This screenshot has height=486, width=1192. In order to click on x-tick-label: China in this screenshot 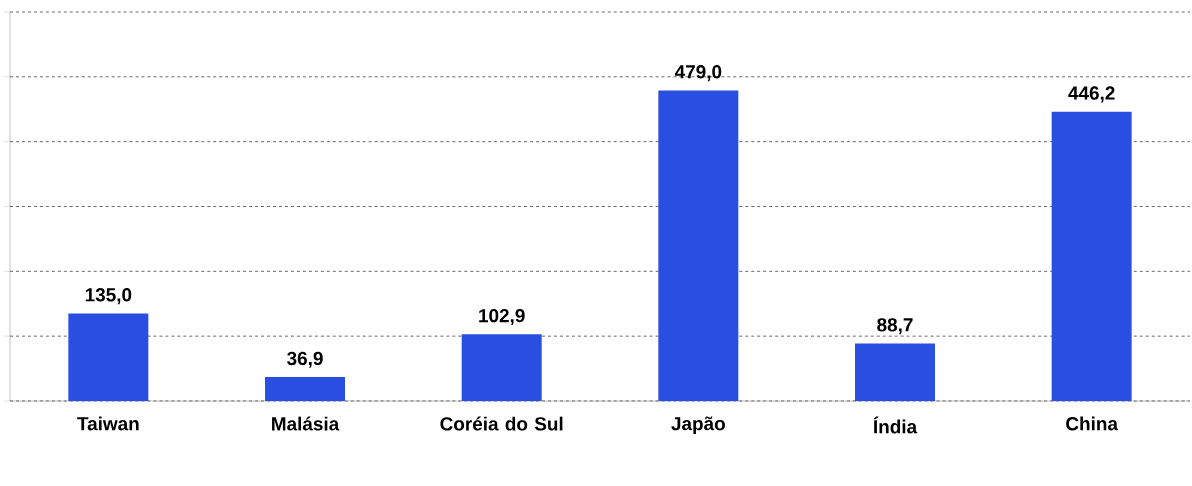, I will do `click(1092, 423)`.